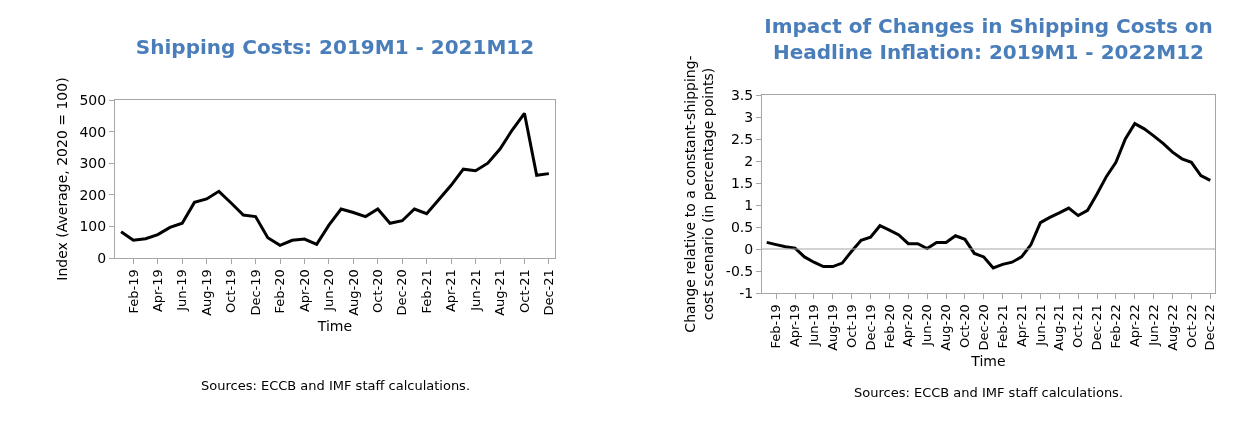 This screenshot has height=448, width=1244. What do you see at coordinates (93, 194) in the screenshot?
I see `y-tick-label: 200` at bounding box center [93, 194].